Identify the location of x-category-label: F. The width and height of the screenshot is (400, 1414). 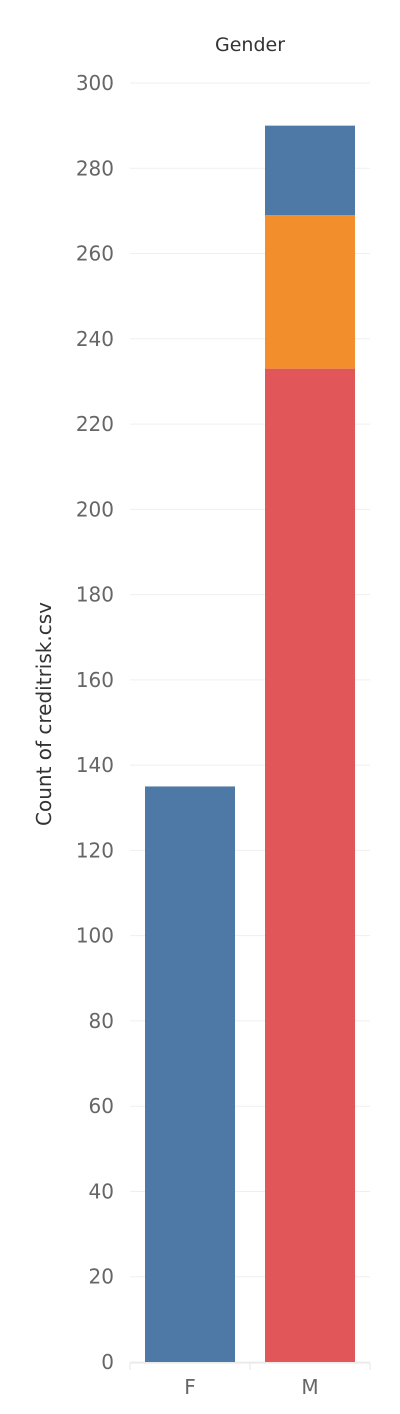
(190, 1387).